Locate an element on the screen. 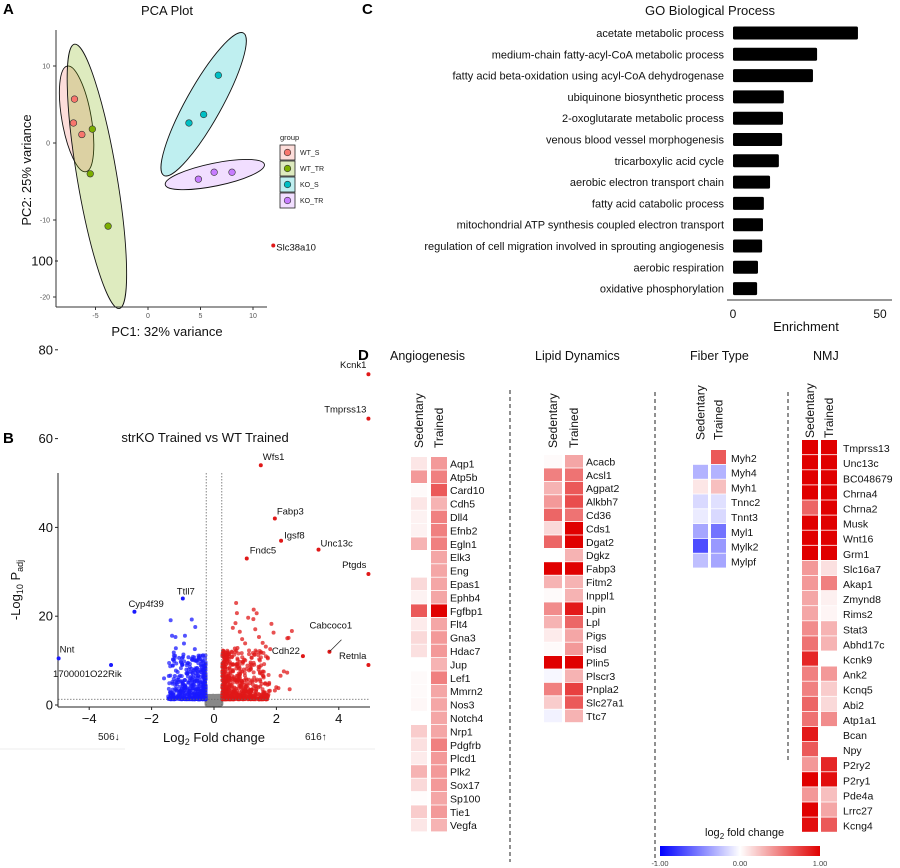 This screenshot has height=868, width=900. heatmap-gene-label: Sp100 is located at coordinates (465, 799).